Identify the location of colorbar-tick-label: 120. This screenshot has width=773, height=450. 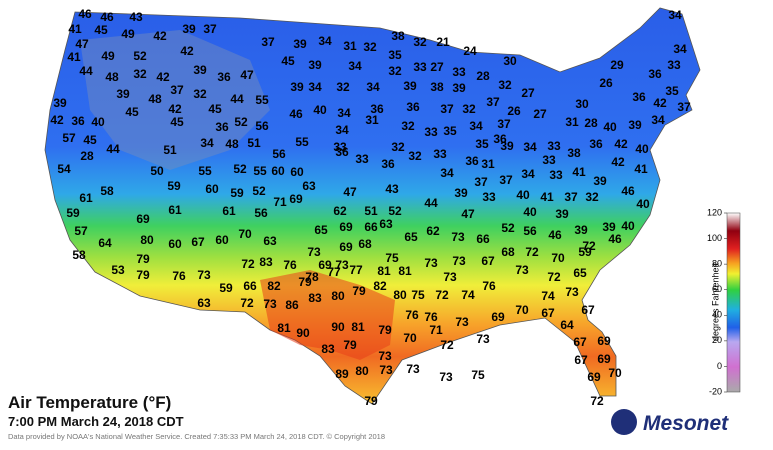
(714, 212).